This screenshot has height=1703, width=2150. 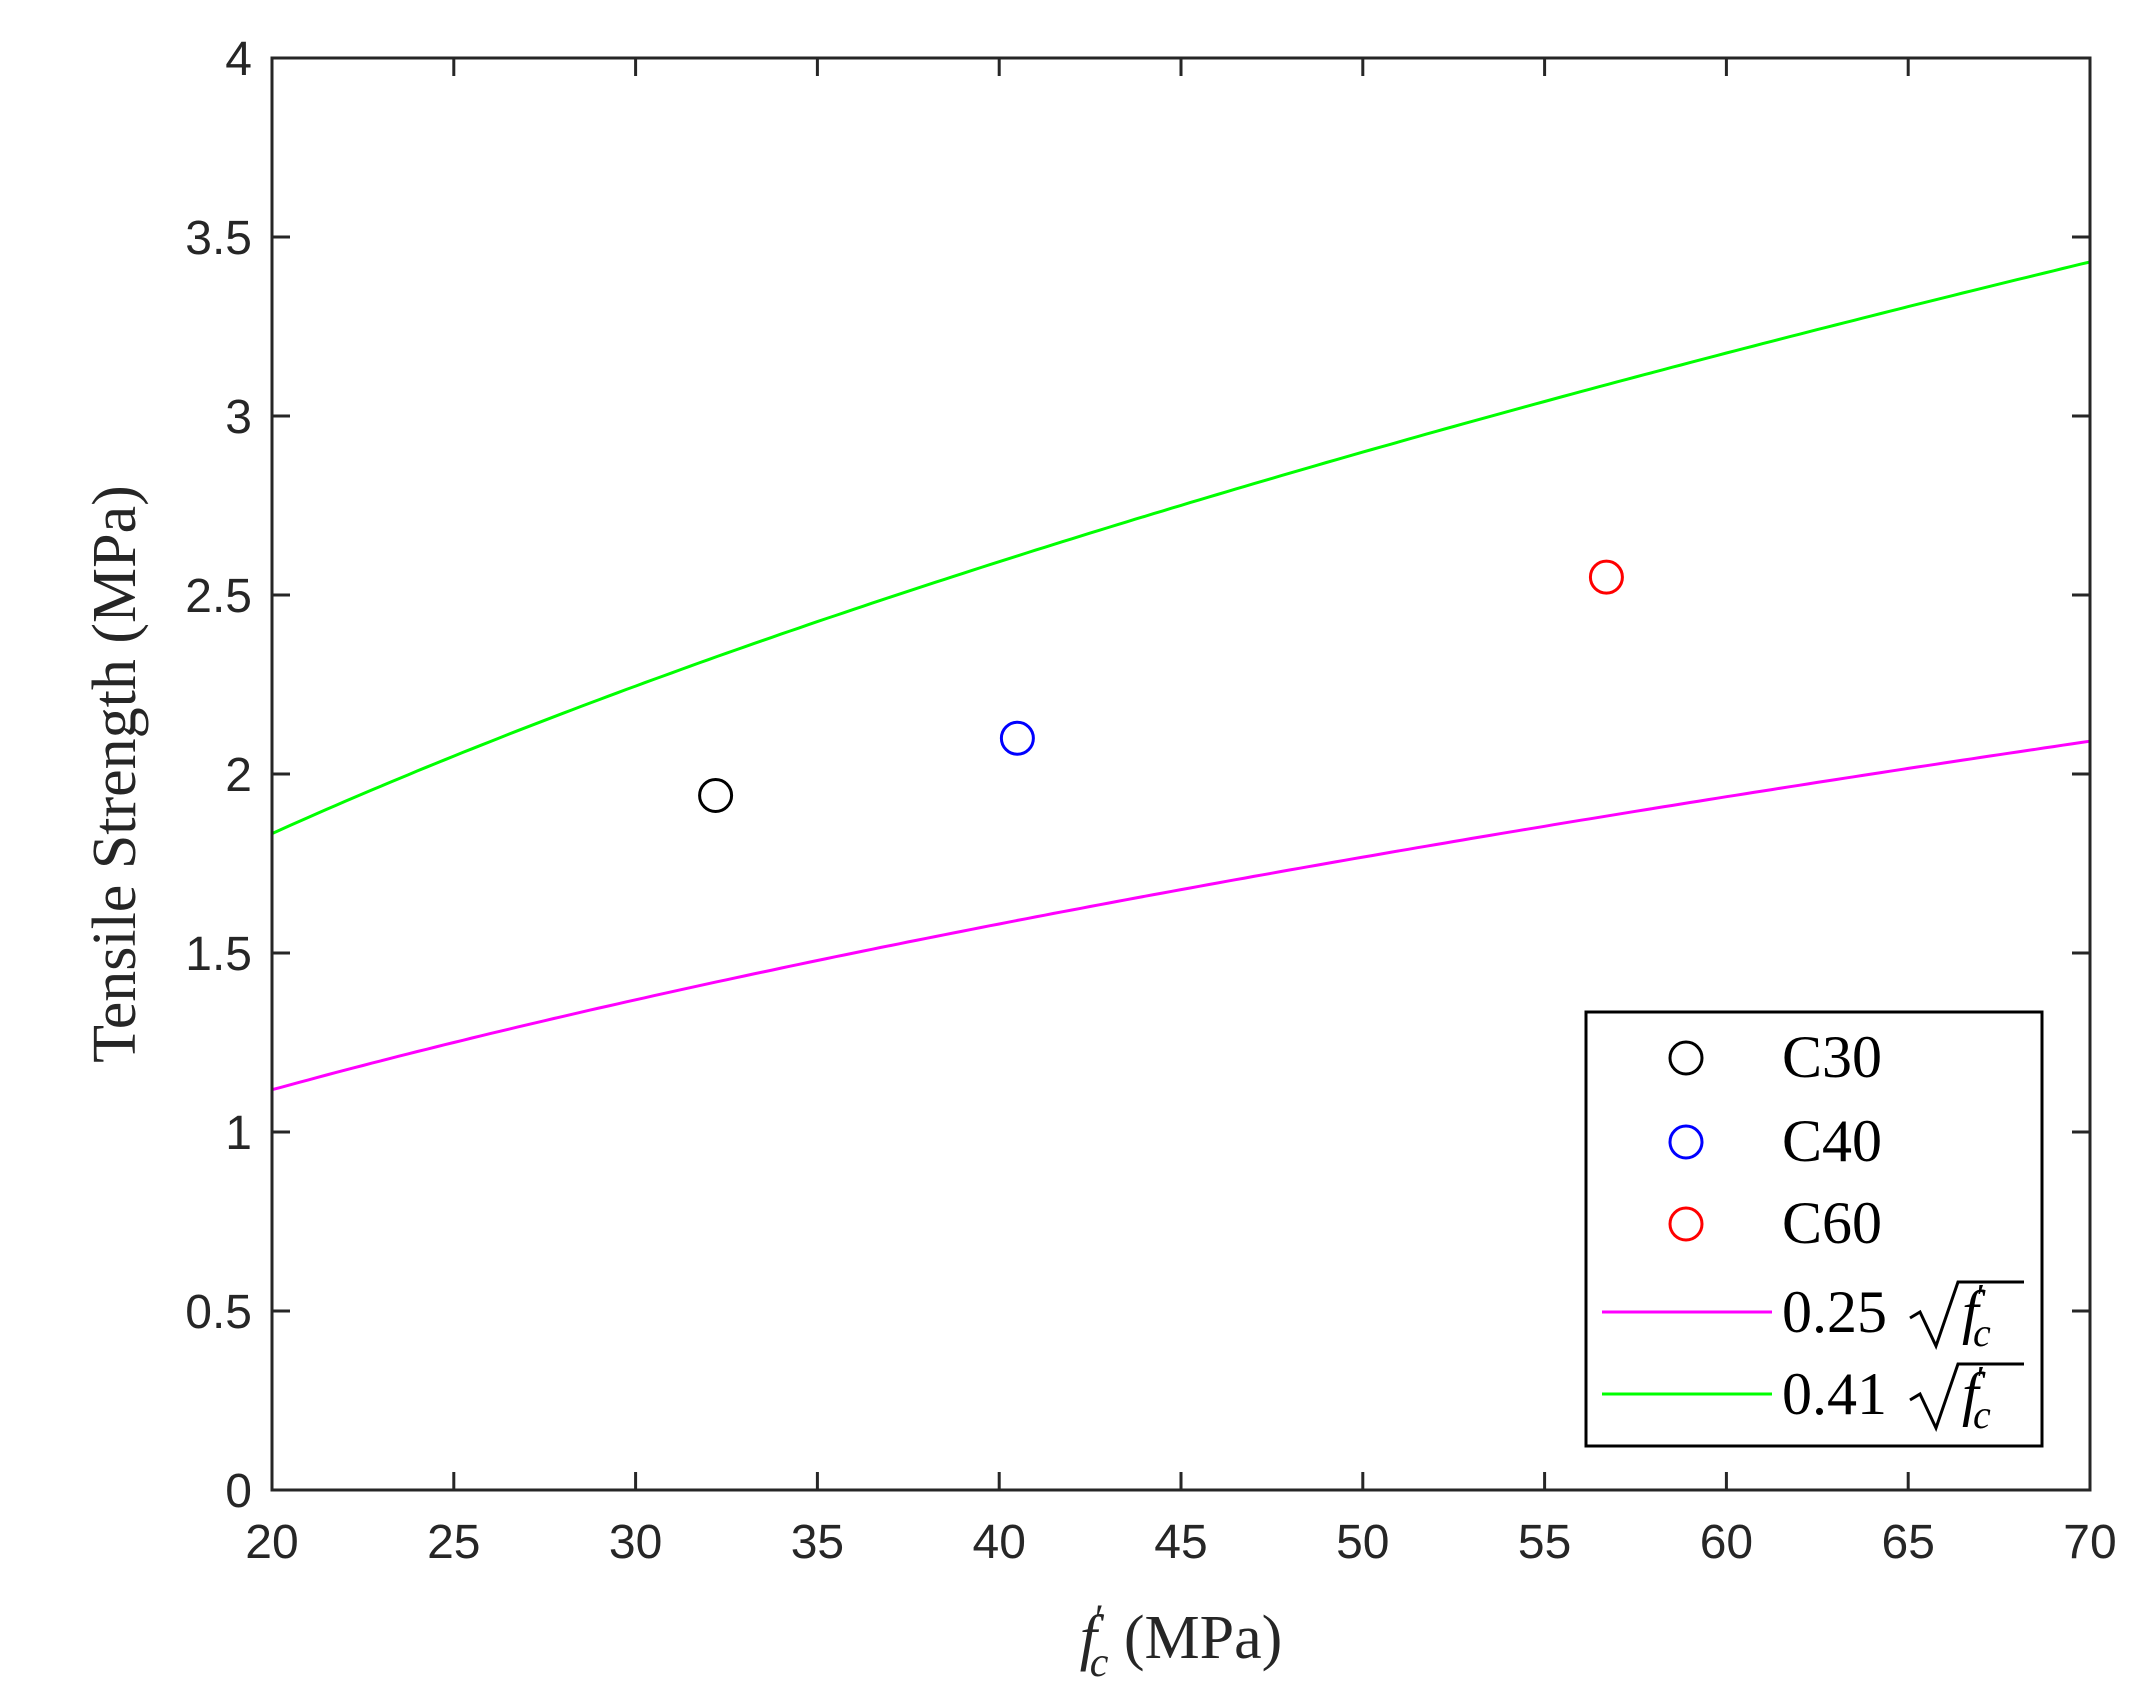 What do you see at coordinates (1686, 1142) in the screenshot?
I see `legend-marker-c40` at bounding box center [1686, 1142].